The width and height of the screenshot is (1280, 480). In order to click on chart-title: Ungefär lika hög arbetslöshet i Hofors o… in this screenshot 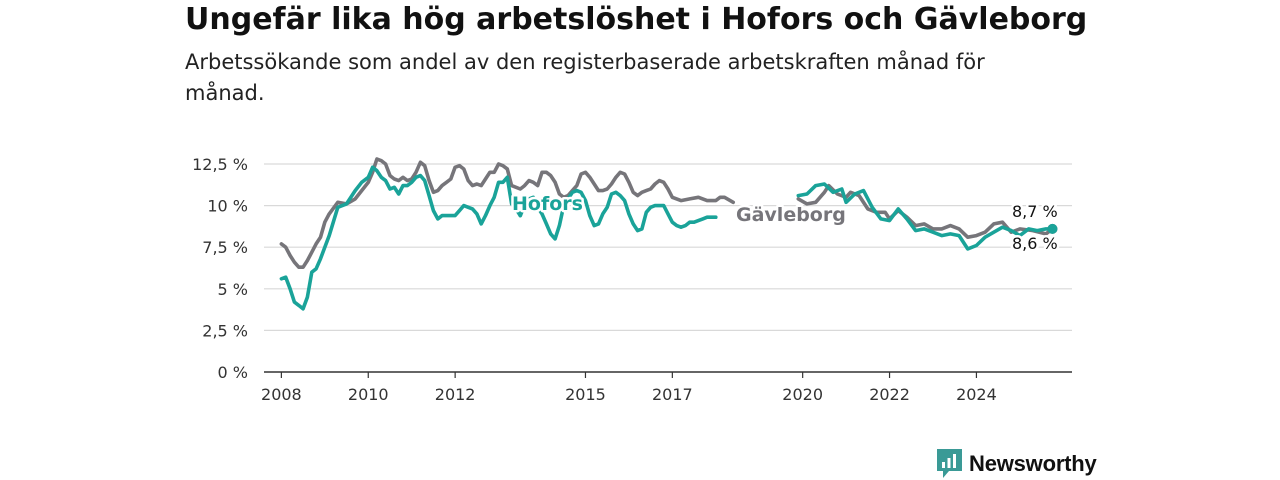, I will do `click(636, 19)`.